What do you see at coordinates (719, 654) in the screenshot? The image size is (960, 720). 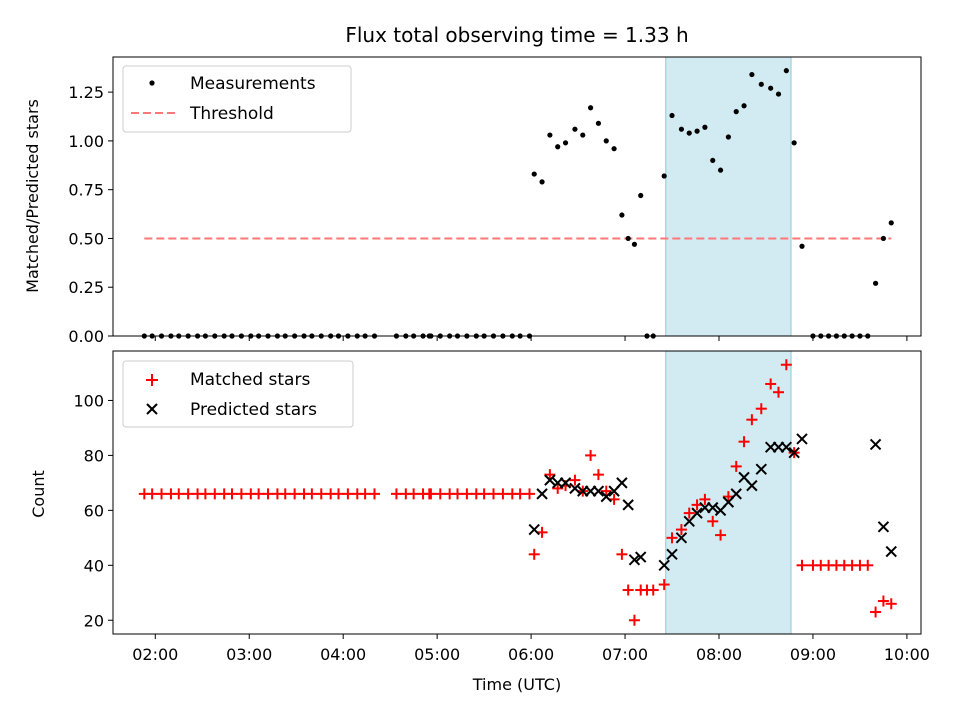 I see `bottom-xtick-label: 08:00` at bounding box center [719, 654].